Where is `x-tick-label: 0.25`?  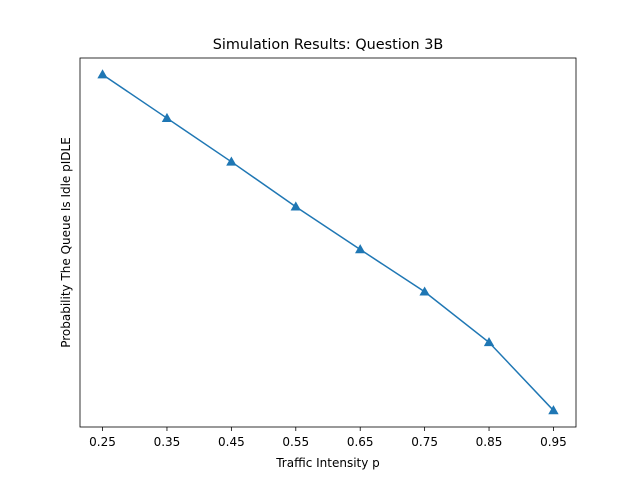 x-tick-label: 0.25 is located at coordinates (102, 442).